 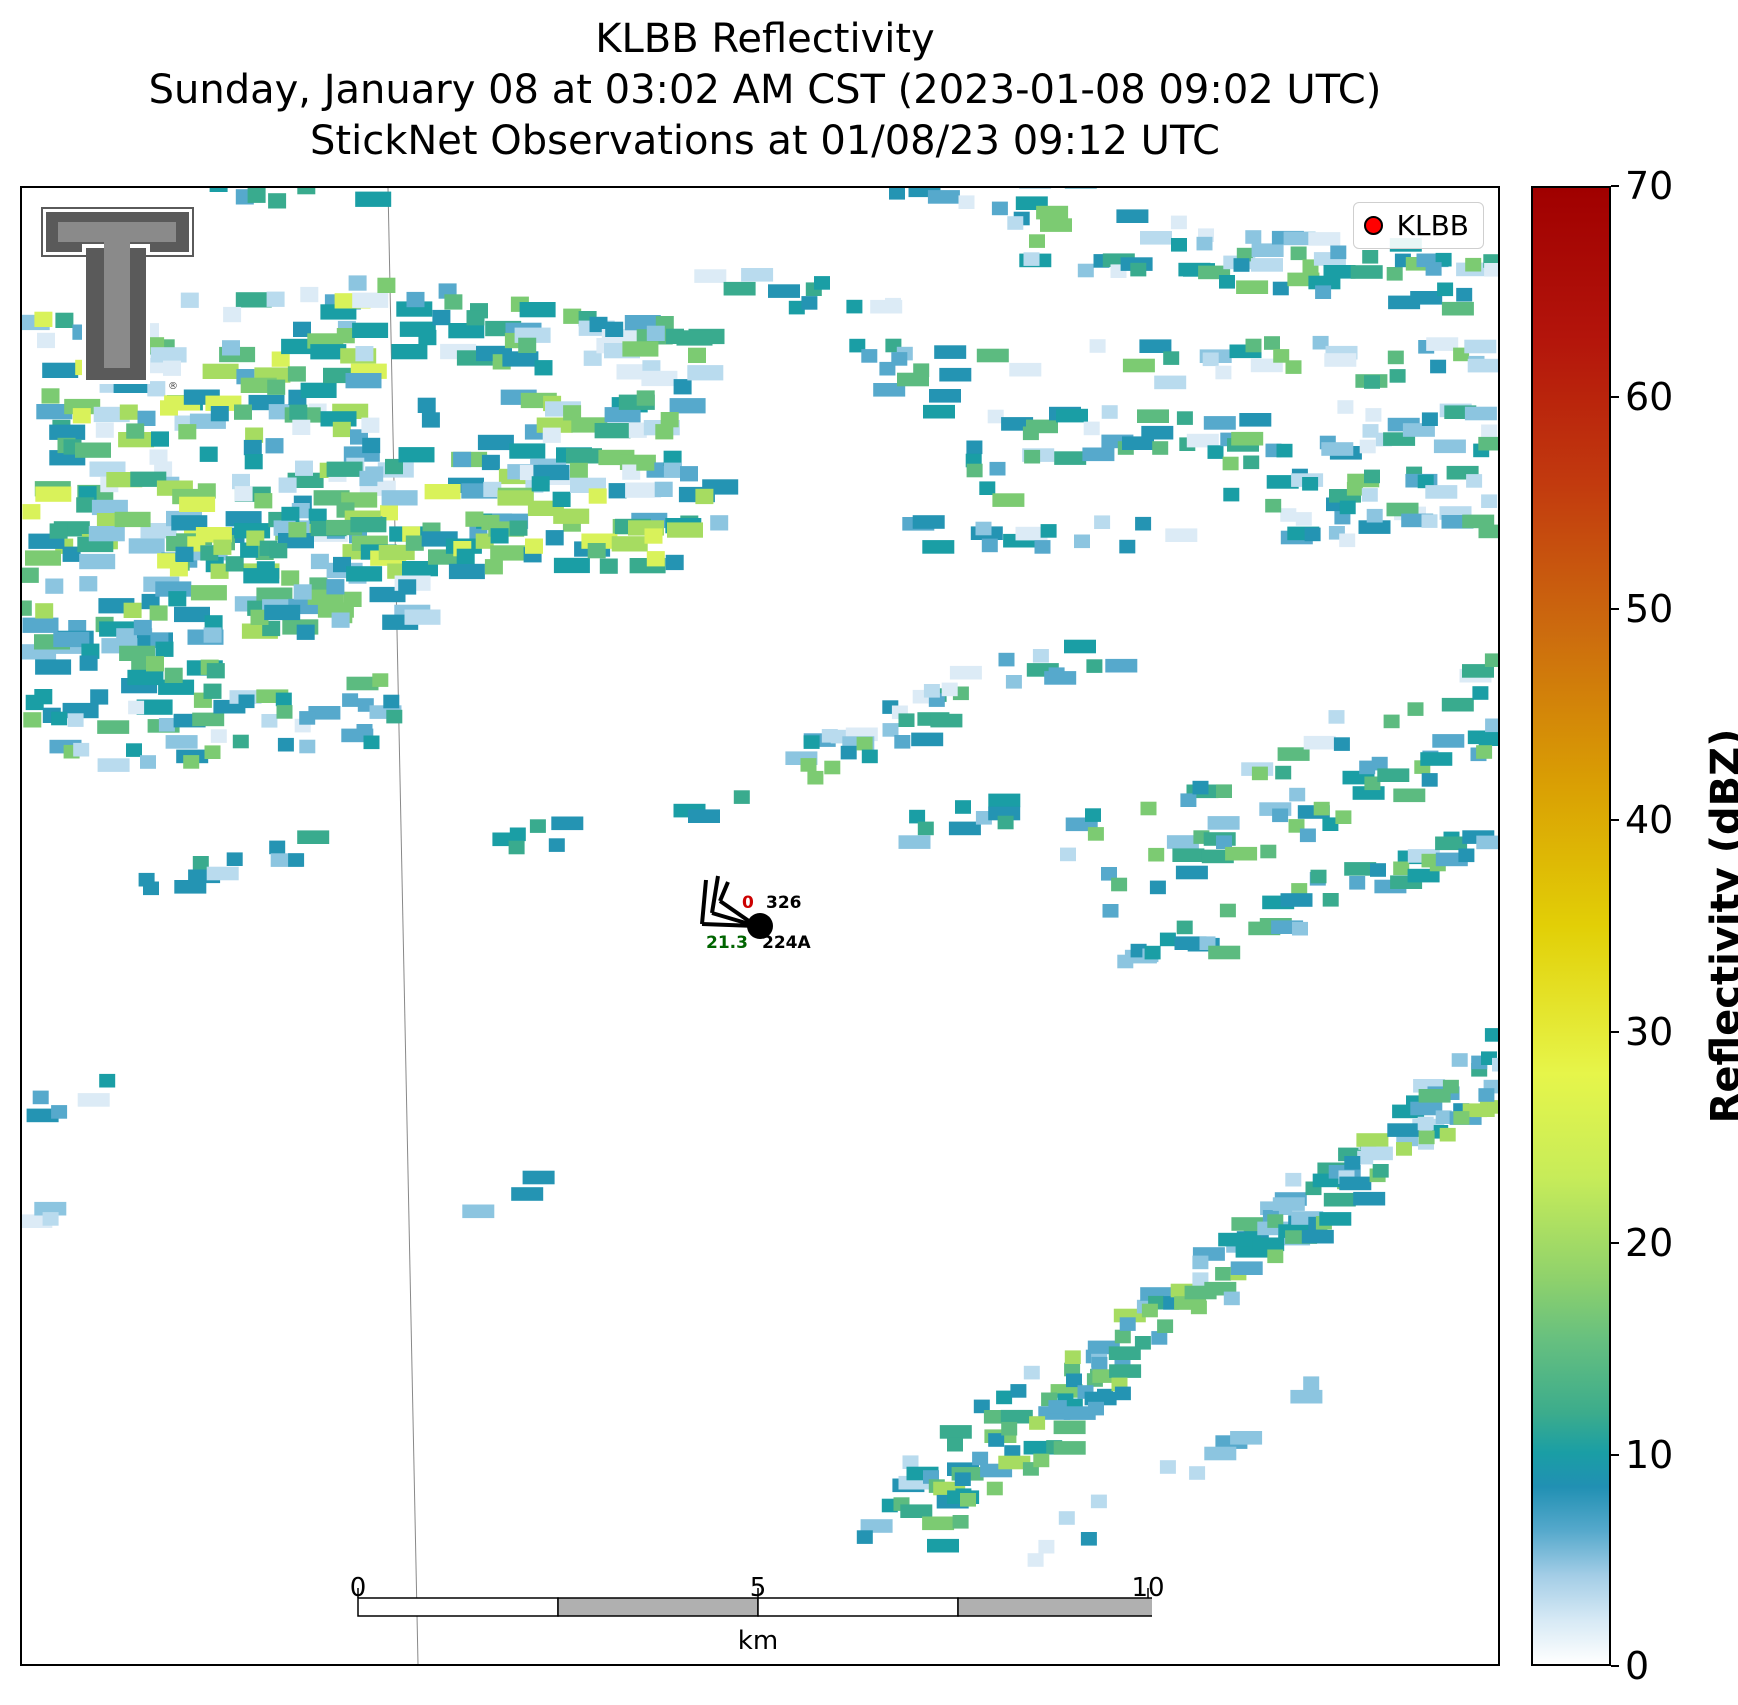 I want to click on texas-tech-logo: ®, so click(x=117, y=299).